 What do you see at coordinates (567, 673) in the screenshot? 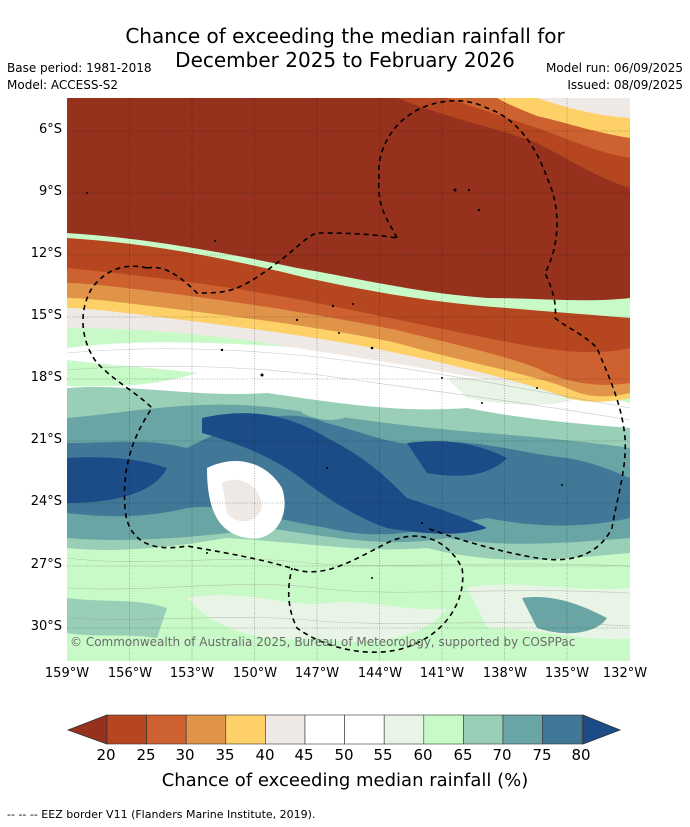
I see `lon-label-135w: 135°W` at bounding box center [567, 673].